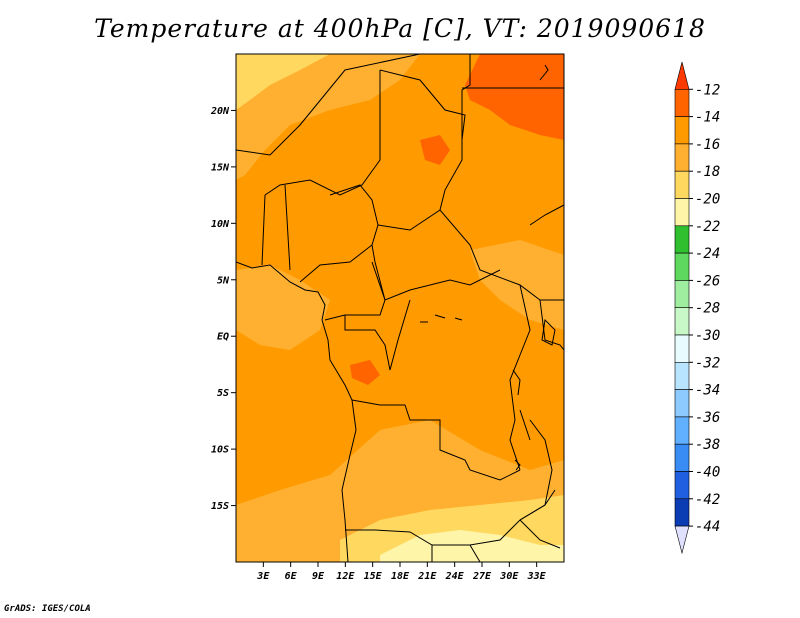  Describe the element at coordinates (436, 440) in the screenshot. I see `border-angola` at that location.